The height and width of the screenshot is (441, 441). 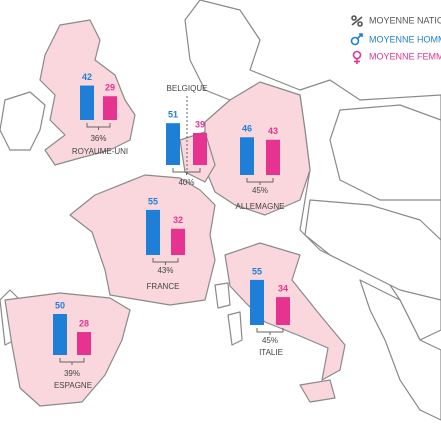 I want to click on legend-label: MOYENNE FEMMES, so click(x=405, y=56).